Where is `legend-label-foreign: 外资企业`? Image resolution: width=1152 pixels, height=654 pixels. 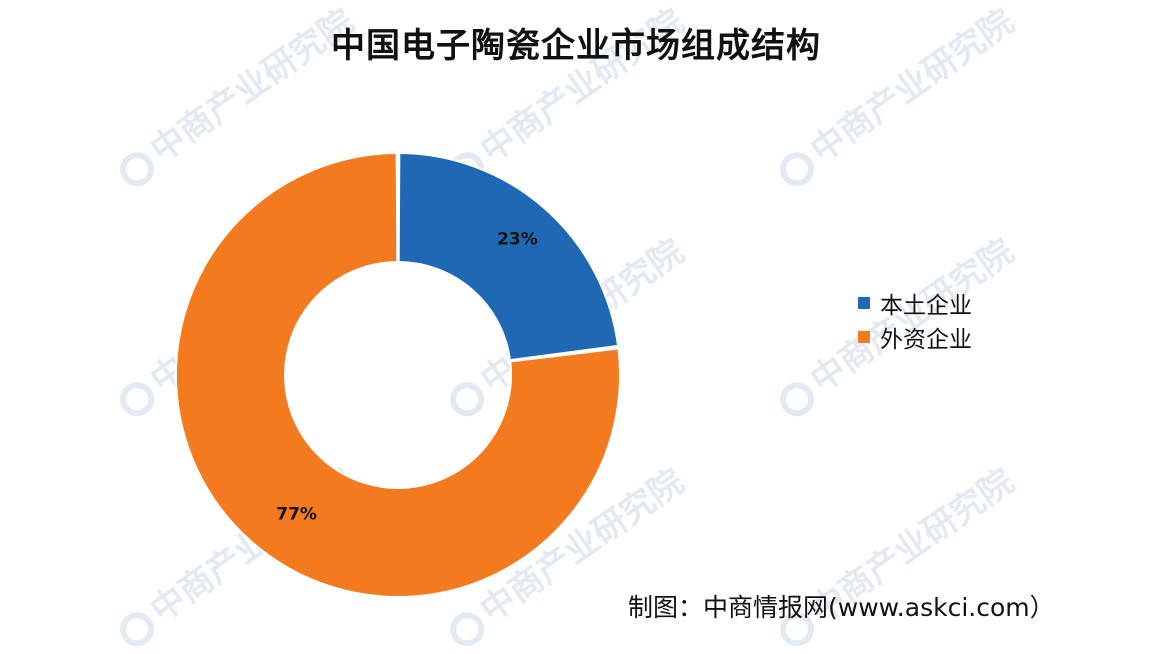 legend-label-foreign: 外资企业 is located at coordinates (926, 340).